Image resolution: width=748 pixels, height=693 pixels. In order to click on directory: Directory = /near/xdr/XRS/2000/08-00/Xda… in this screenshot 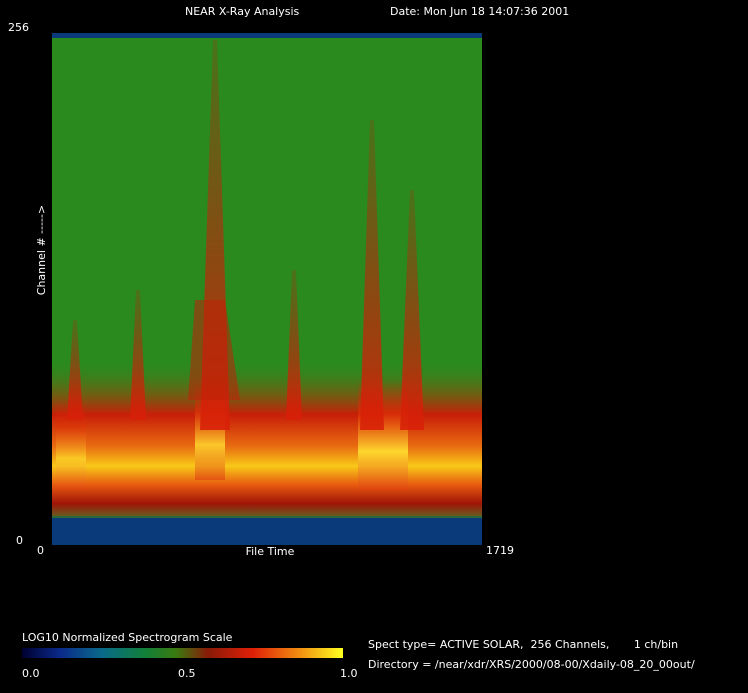, I will do `click(531, 664)`.